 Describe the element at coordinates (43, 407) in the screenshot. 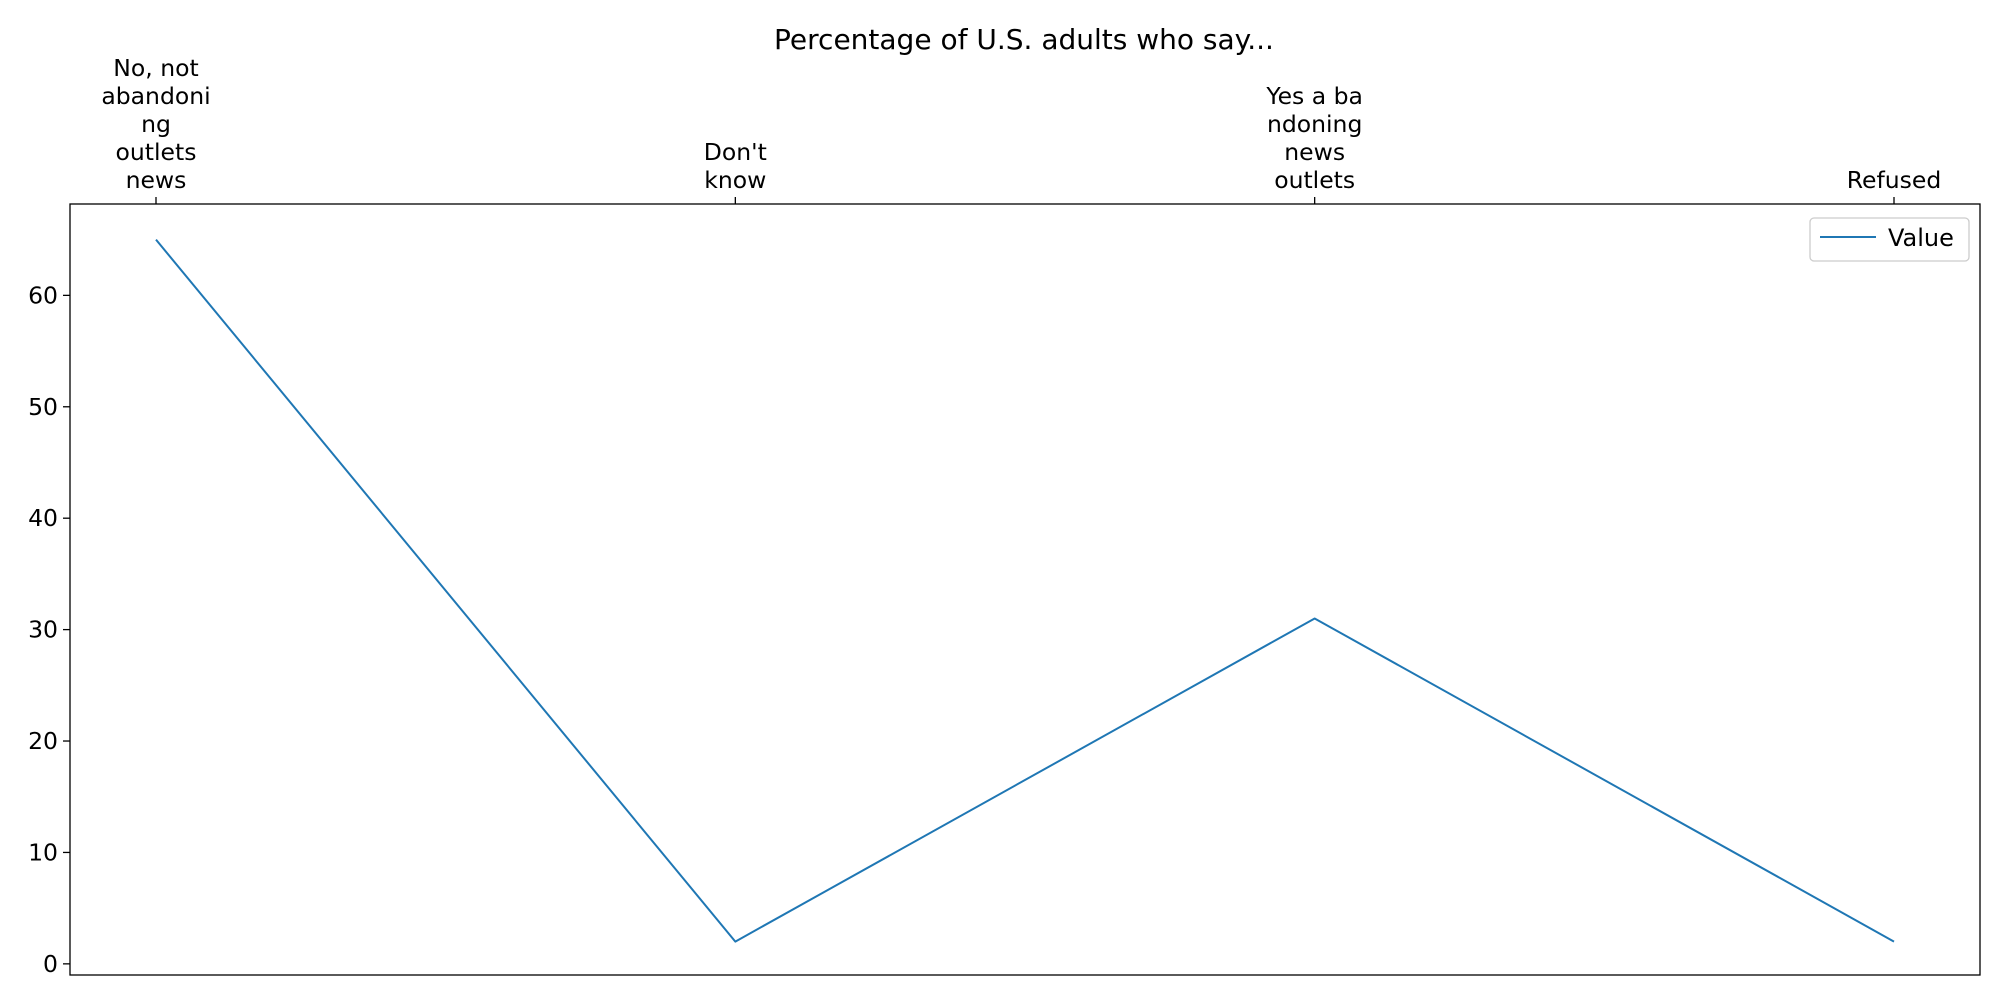

I see `y-tick-label: 50` at that location.